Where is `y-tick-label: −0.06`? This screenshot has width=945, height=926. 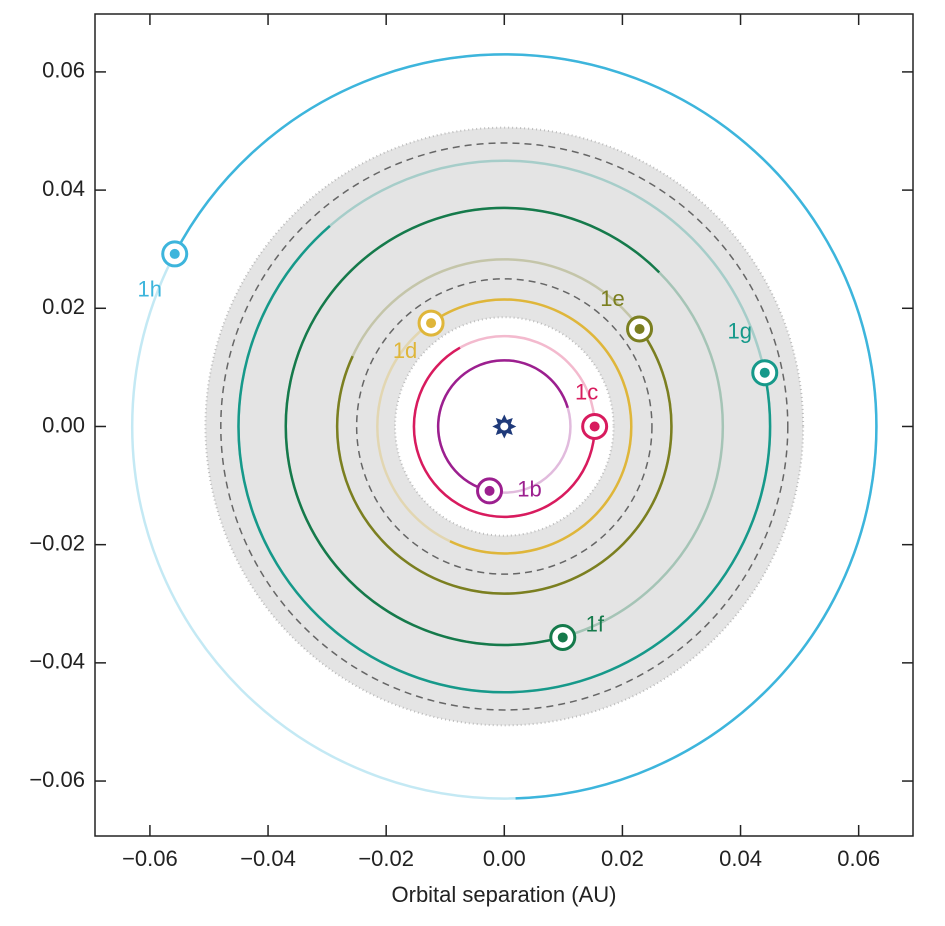 y-tick-label: −0.06 is located at coordinates (57, 779).